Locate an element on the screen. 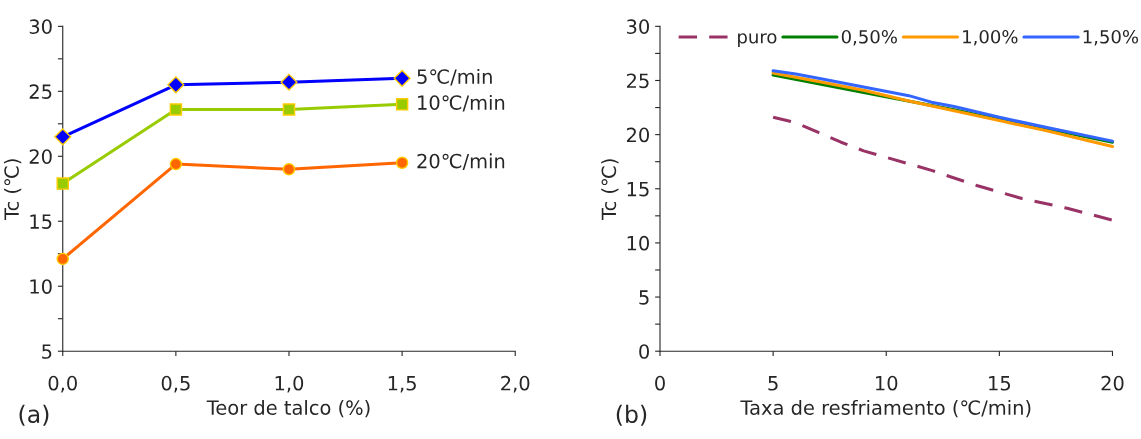  x-tick-label: 10 is located at coordinates (887, 383).